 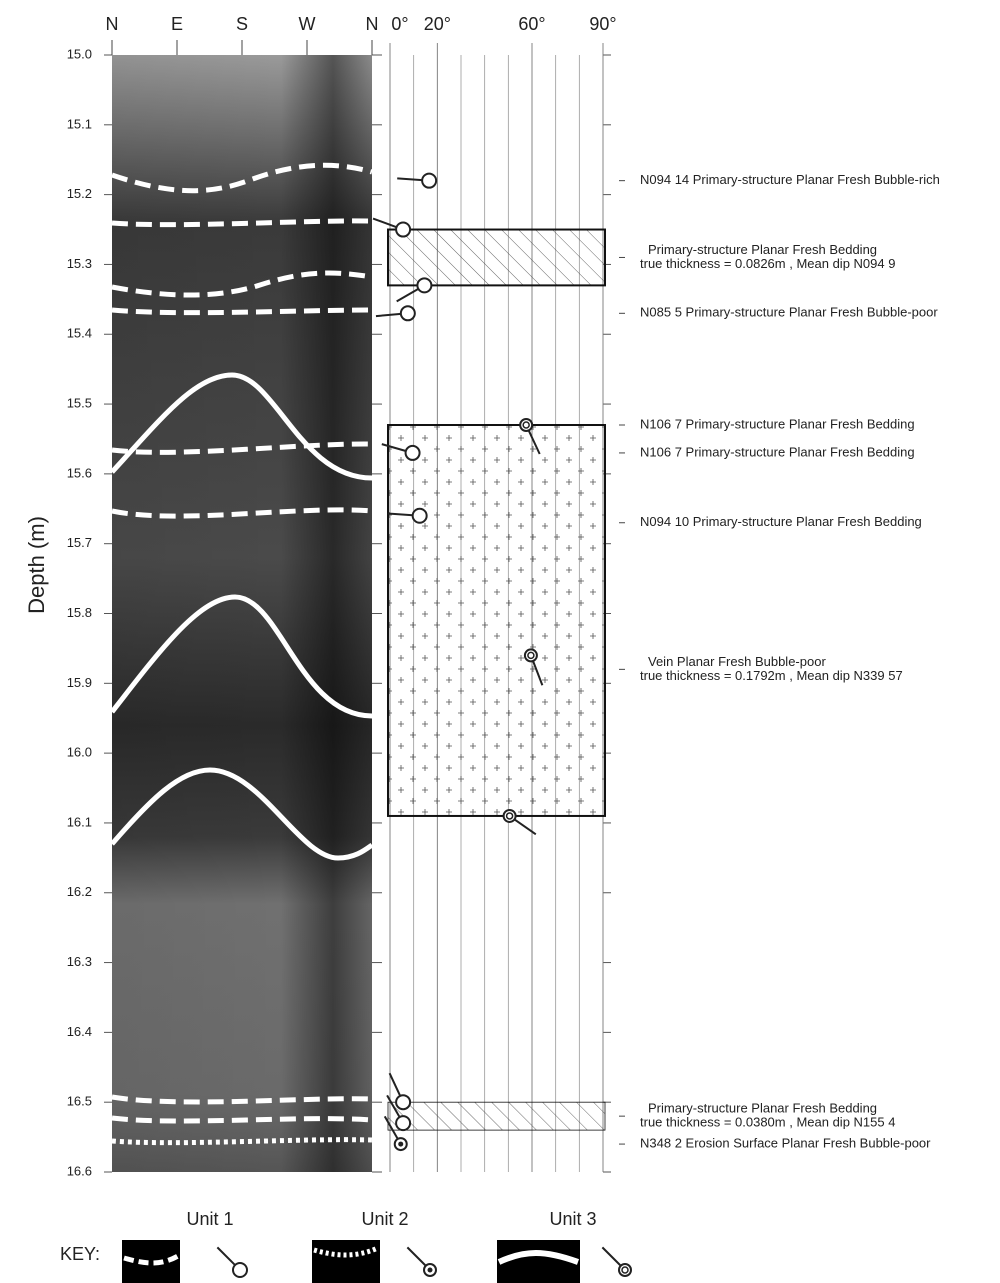 I want to click on y-tick-label: 15.4, so click(x=79, y=333).